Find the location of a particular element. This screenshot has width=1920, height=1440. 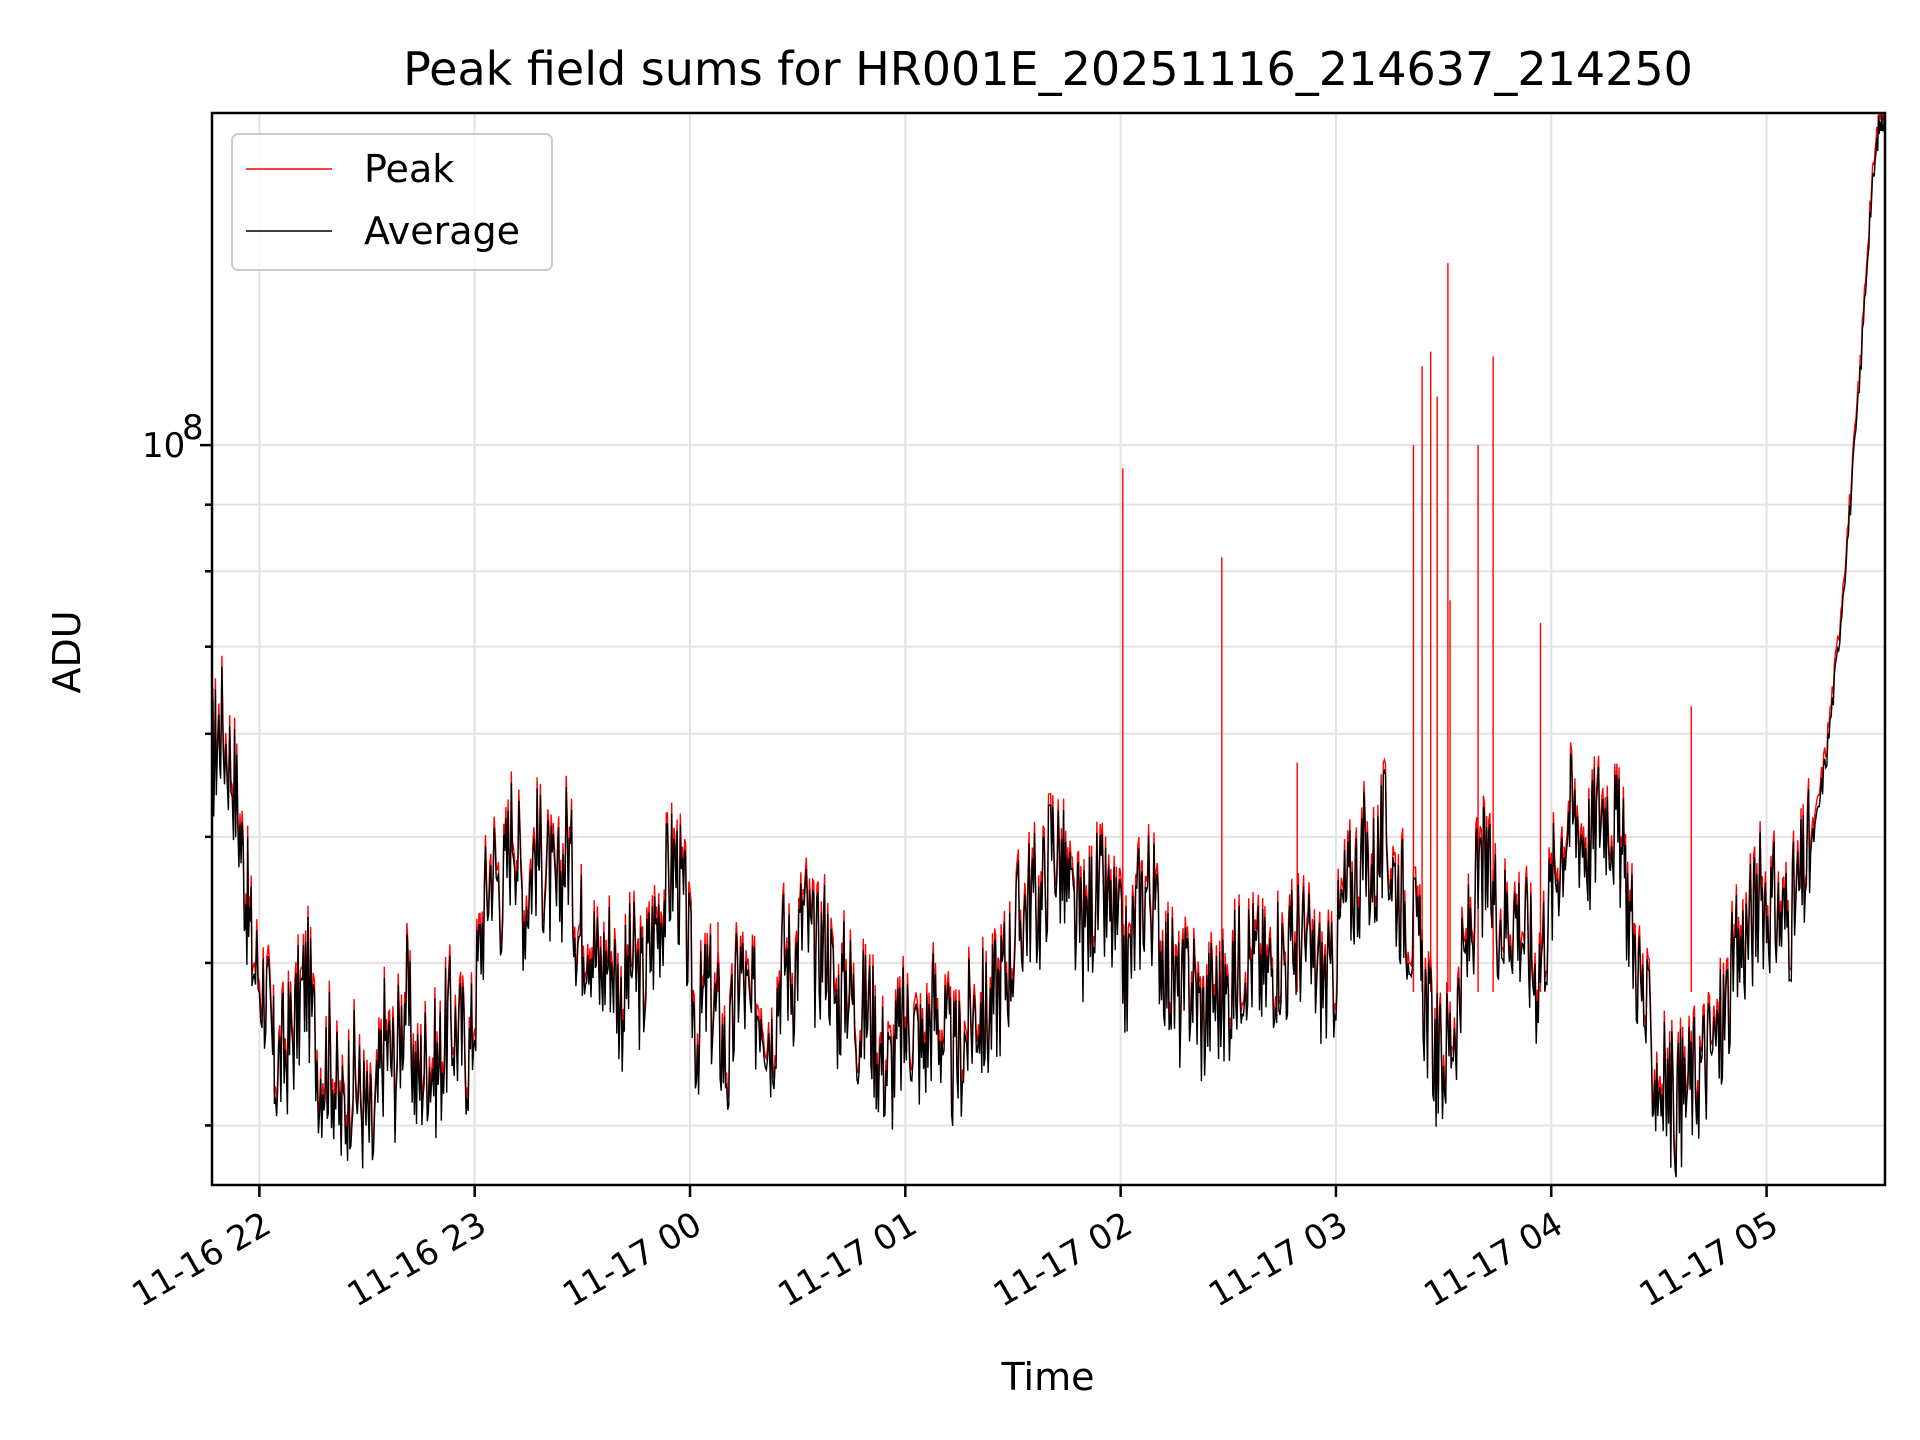

legend-peak-label: Peak is located at coordinates (409, 169).